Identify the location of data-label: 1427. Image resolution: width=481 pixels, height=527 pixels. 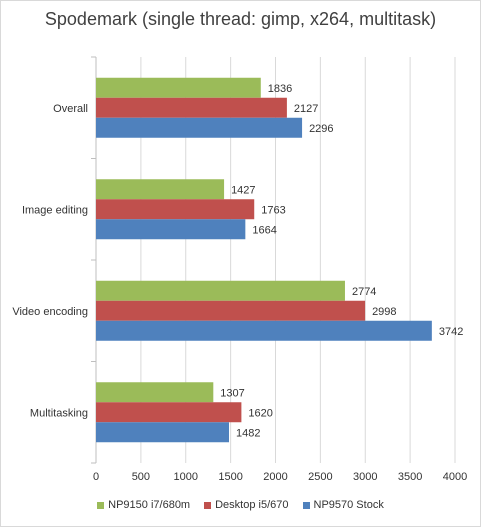
(243, 190).